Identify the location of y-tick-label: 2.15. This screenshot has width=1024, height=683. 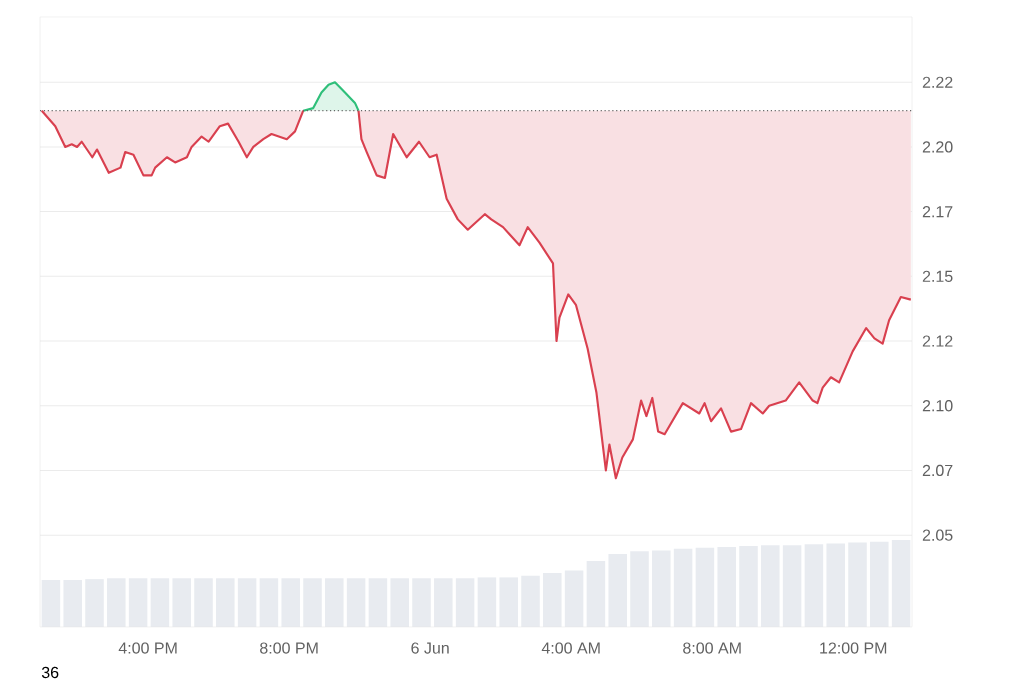
(937, 276).